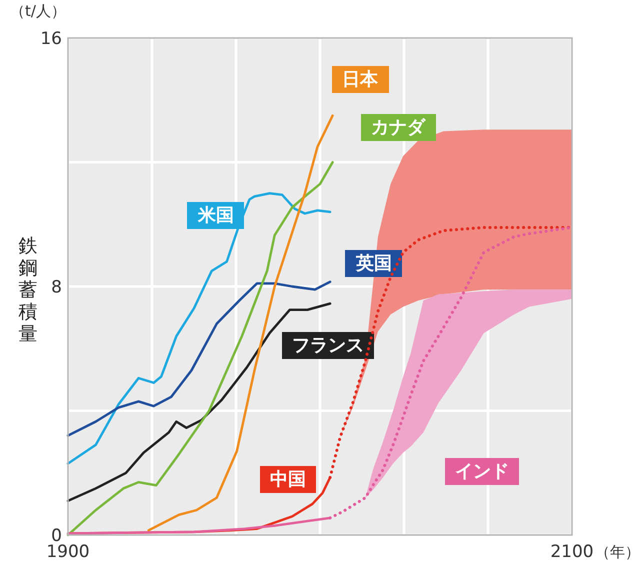 Image resolution: width=633 pixels, height=565 pixels. What do you see at coordinates (28, 290) in the screenshot?
I see `y-axis-title: 鉄鋼蓄積量` at bounding box center [28, 290].